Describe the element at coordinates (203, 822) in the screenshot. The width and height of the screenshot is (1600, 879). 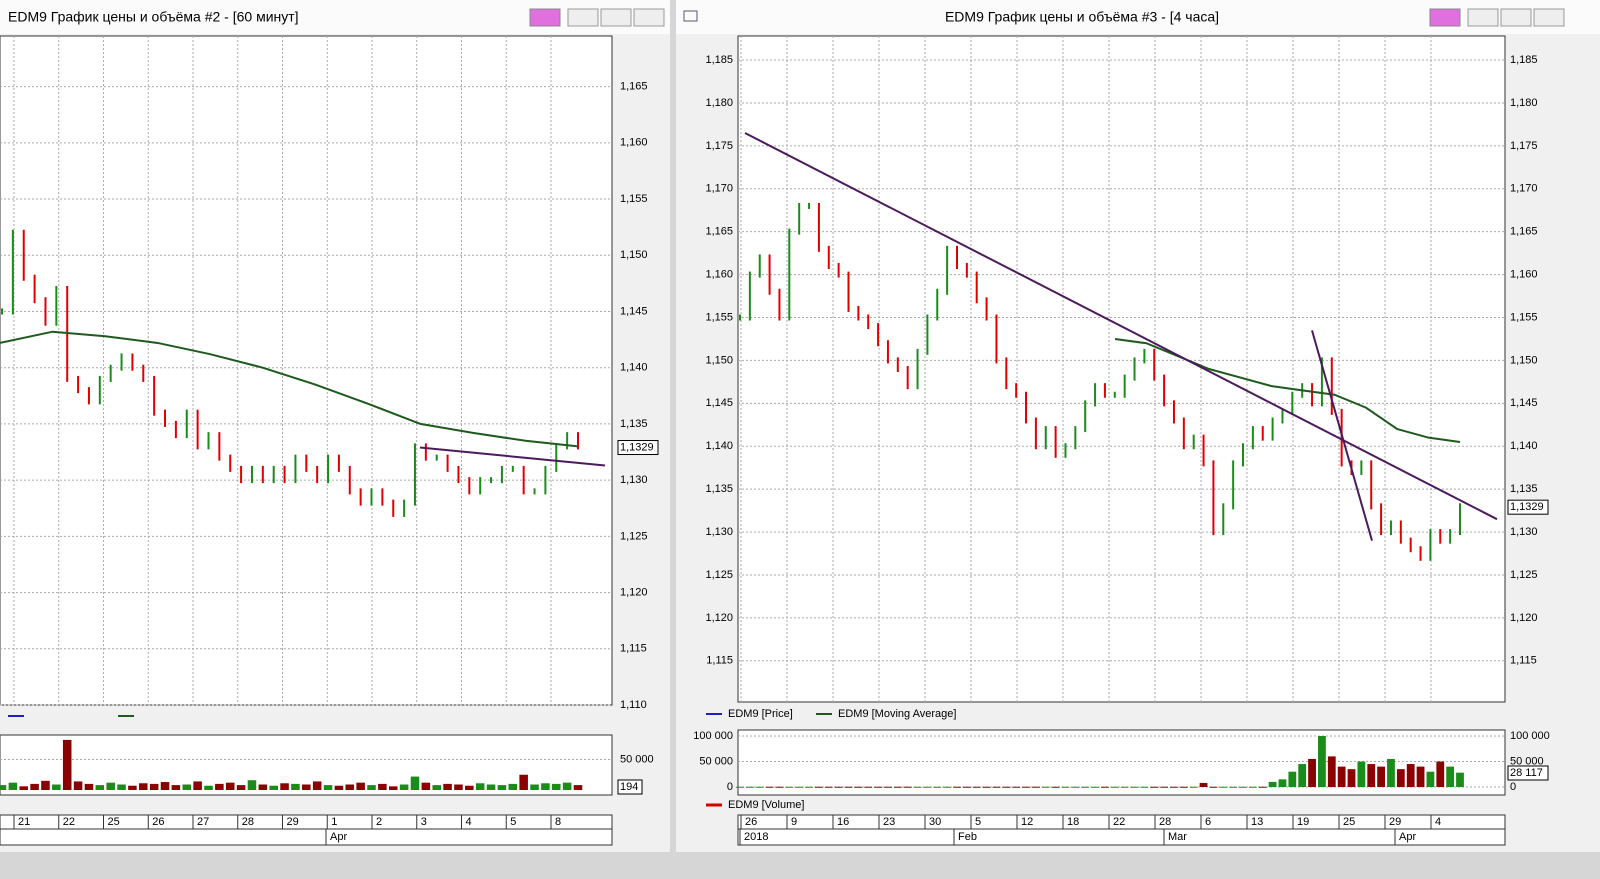
I see `date-label: 27` at that location.